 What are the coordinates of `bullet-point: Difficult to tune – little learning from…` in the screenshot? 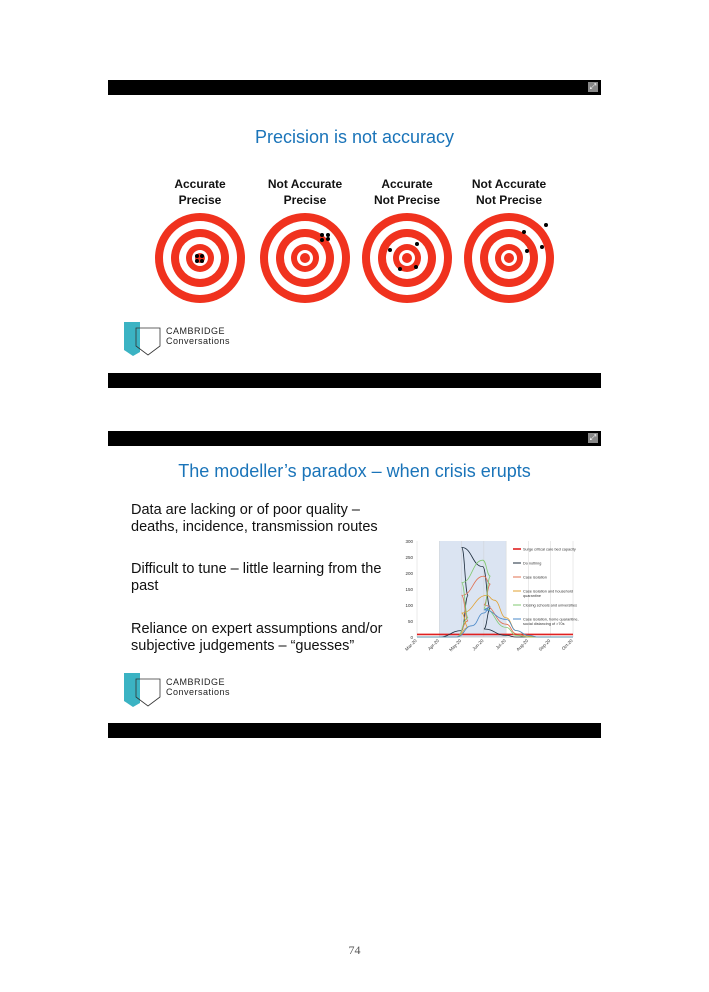 It's located at (256, 577).